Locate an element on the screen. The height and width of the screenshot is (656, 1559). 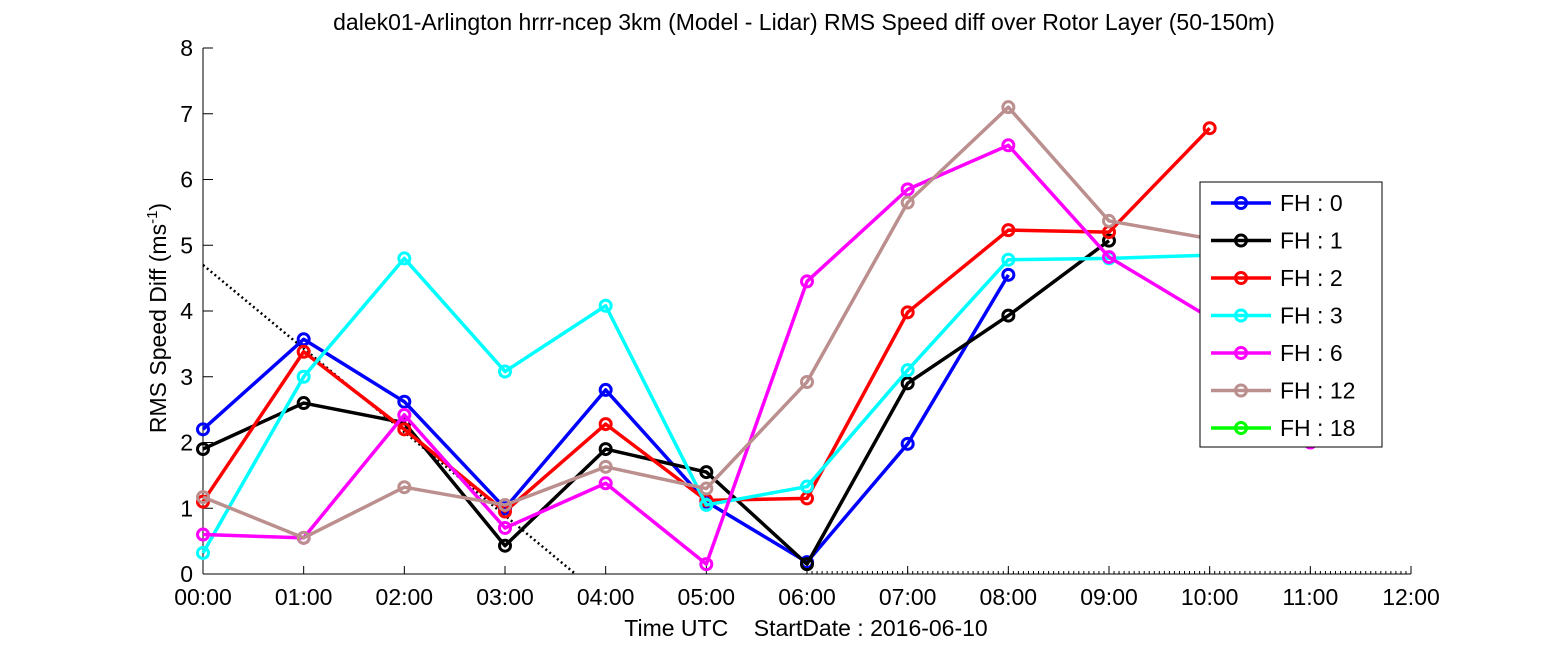
y-tick-label: 7 is located at coordinates (186, 114).